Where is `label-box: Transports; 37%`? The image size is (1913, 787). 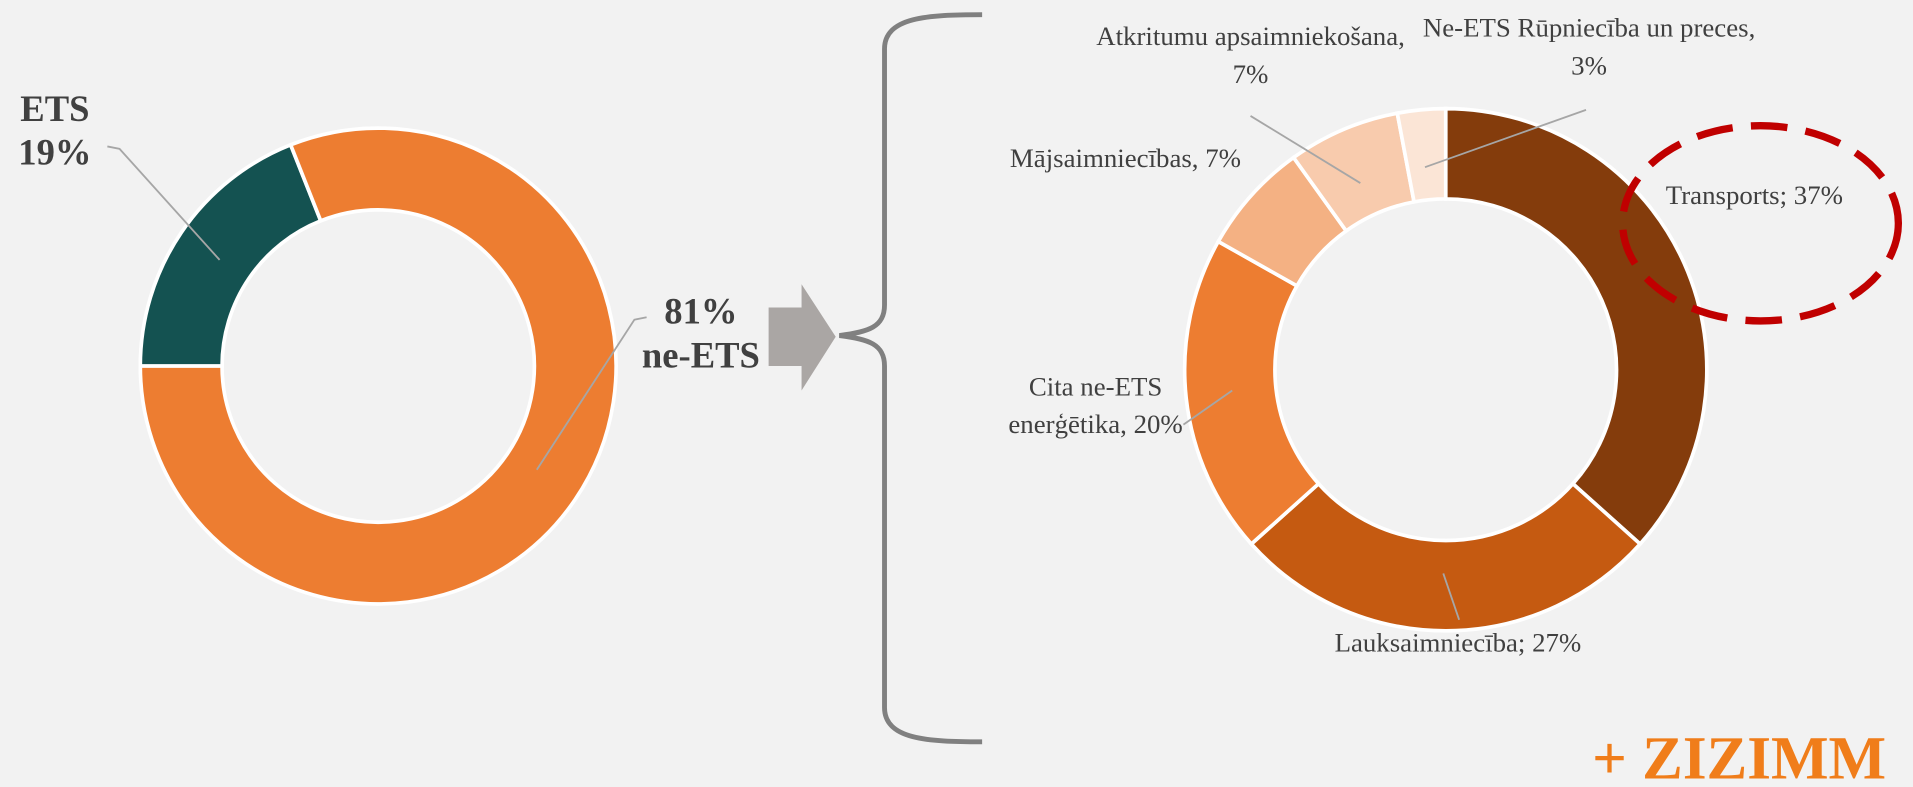
label-box: Transports; 37% is located at coordinates (1754, 196).